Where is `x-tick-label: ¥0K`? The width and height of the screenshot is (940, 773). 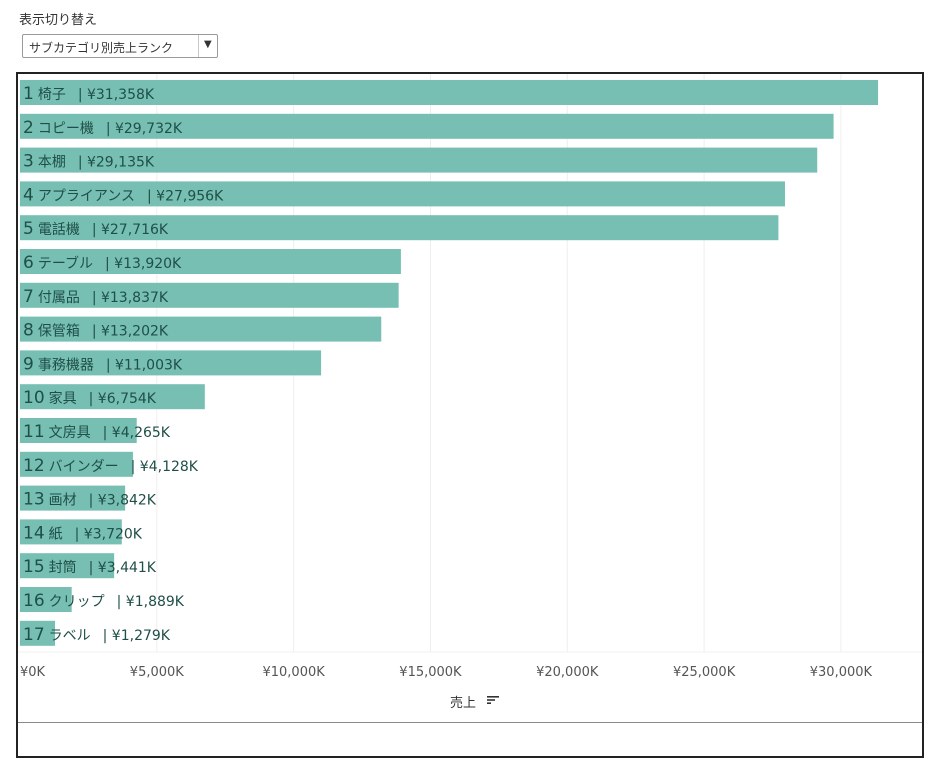 x-tick-label: ¥0K is located at coordinates (33, 672).